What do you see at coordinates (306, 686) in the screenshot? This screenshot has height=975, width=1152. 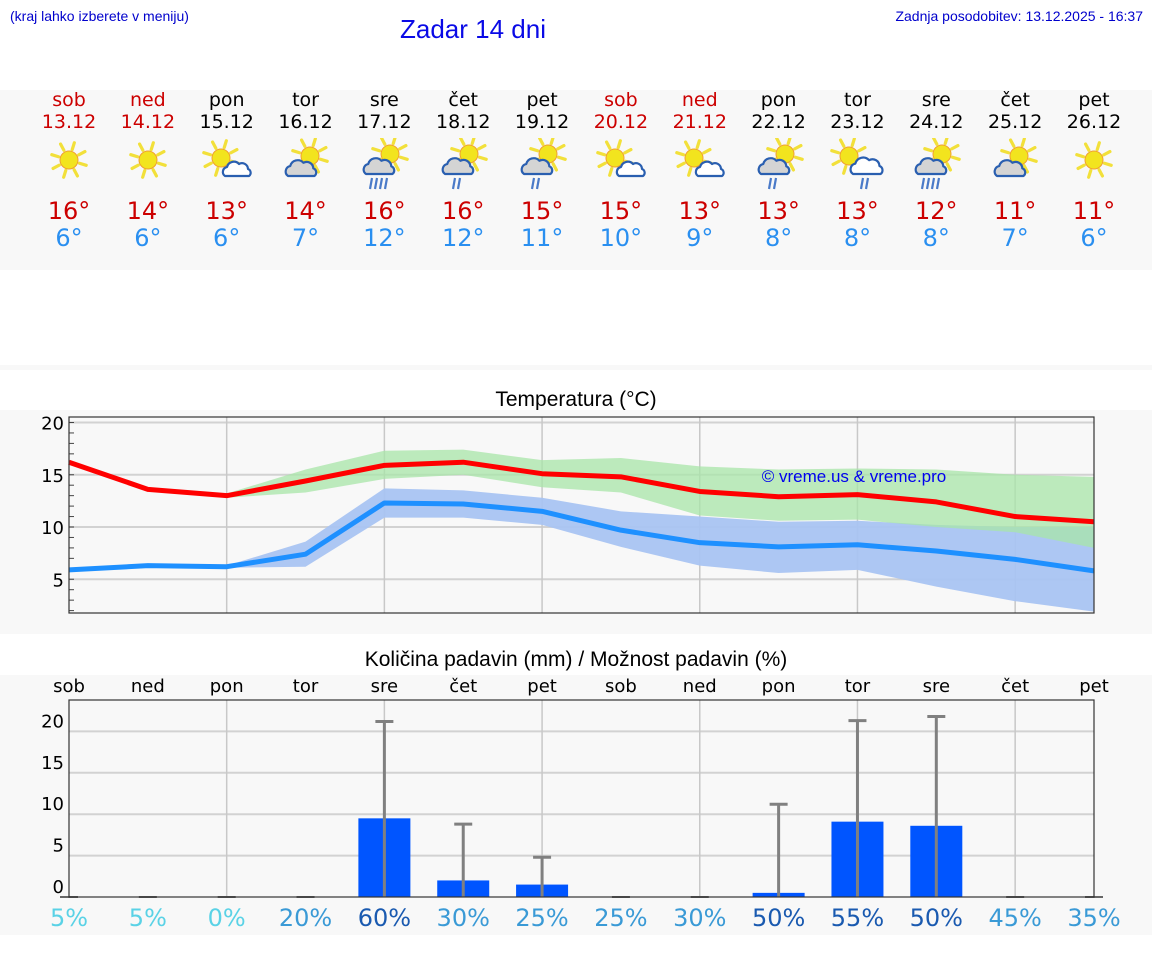 I see `precip-day-label: tor` at bounding box center [306, 686].